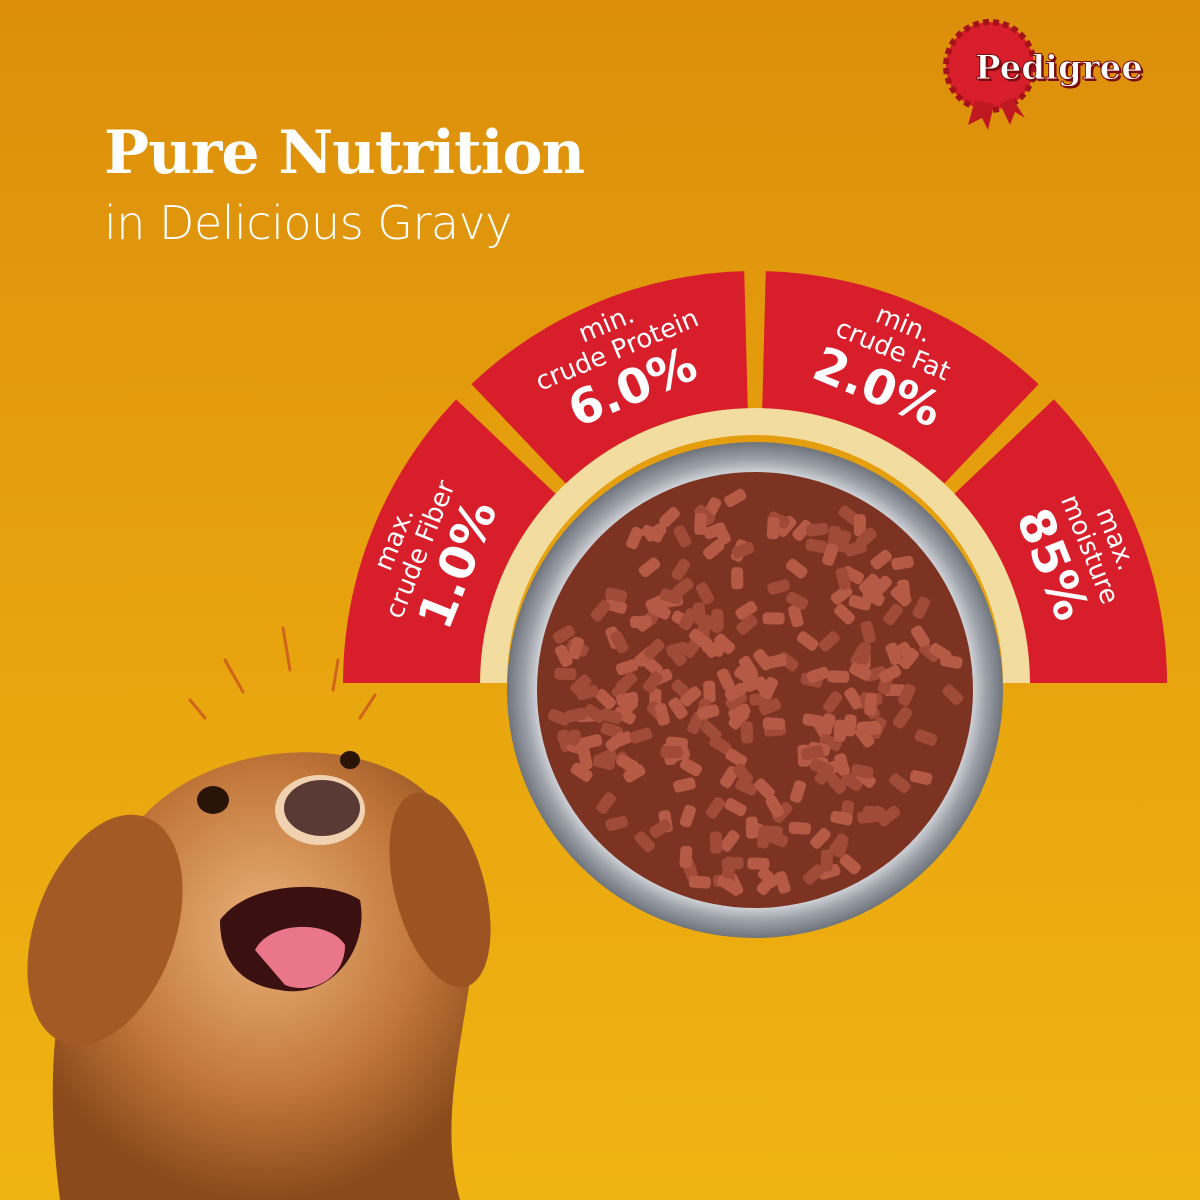 This screenshot has width=1200, height=1200. What do you see at coordinates (213, 800) in the screenshot?
I see `dog-eye` at bounding box center [213, 800].